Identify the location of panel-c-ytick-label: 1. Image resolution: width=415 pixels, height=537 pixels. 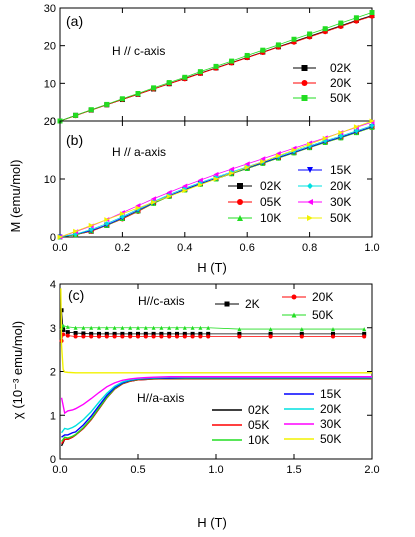
(53, 416).